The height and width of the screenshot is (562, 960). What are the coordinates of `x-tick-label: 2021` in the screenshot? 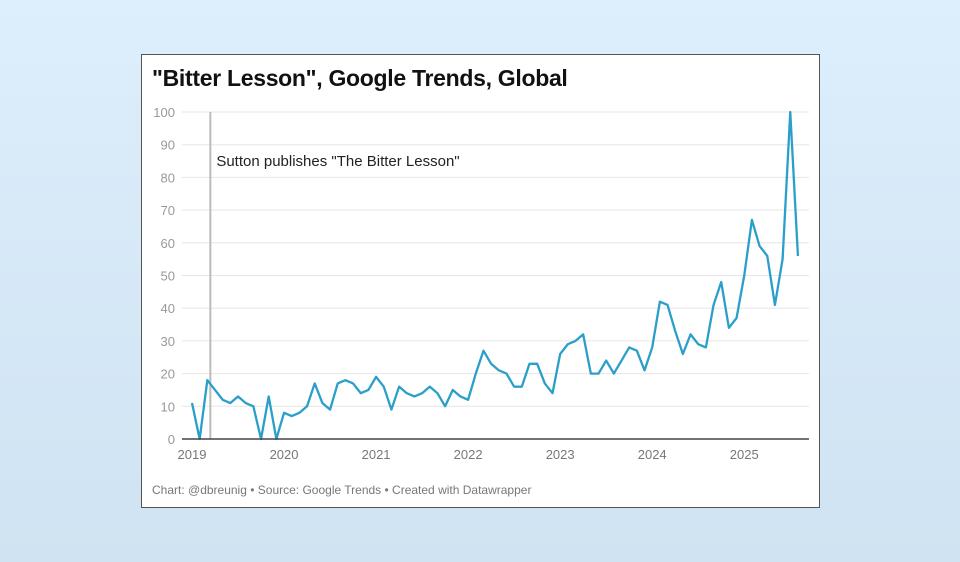 It's located at (376, 454).